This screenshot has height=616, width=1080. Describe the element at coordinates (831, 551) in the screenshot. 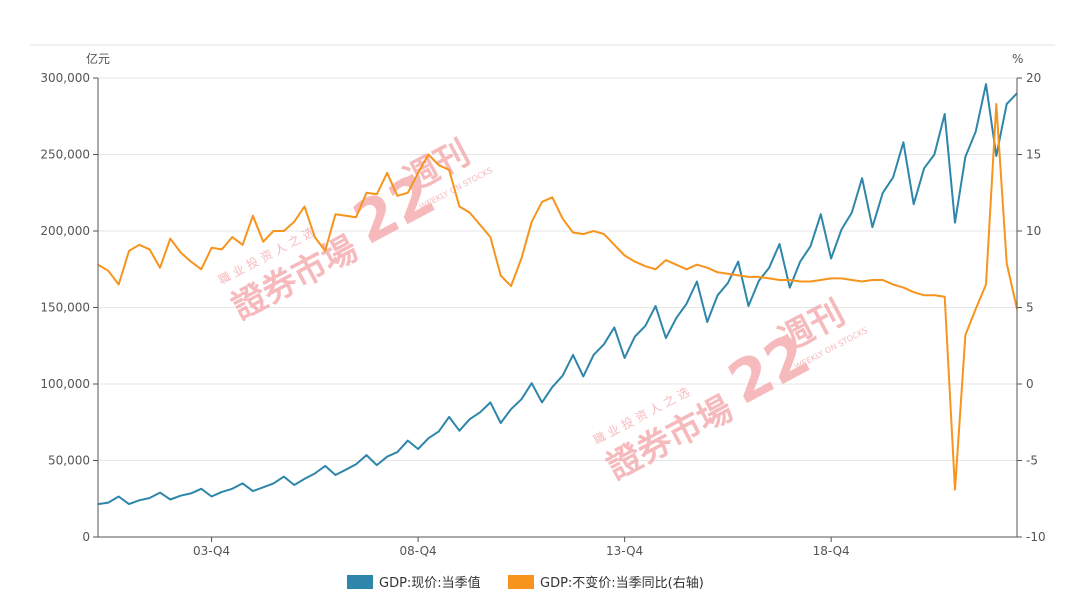

I see `x-tick-label: 18-Q4` at that location.